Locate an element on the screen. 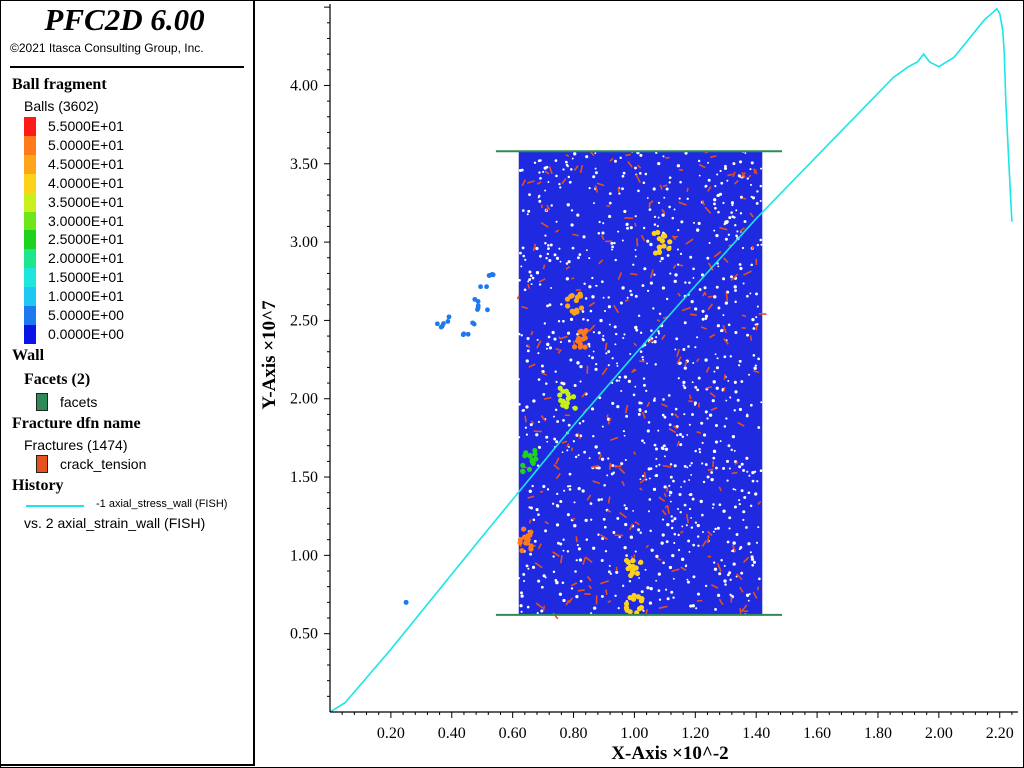  history-series-label: -1 axial_stress_wall (FISH) is located at coordinates (162, 504).